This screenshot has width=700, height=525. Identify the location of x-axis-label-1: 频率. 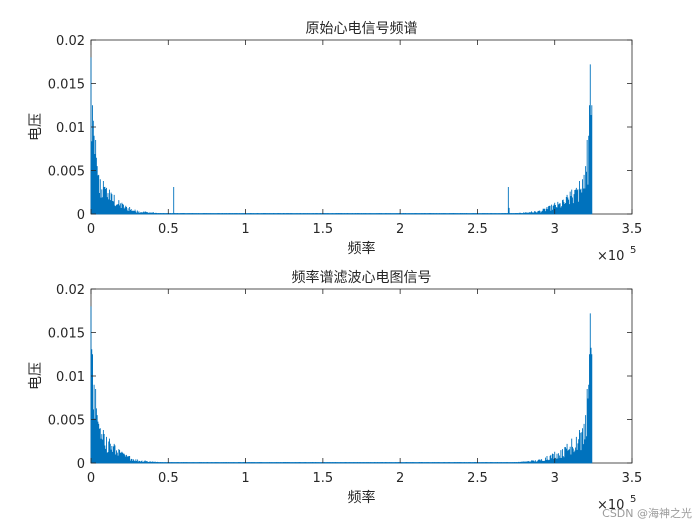
(362, 248).